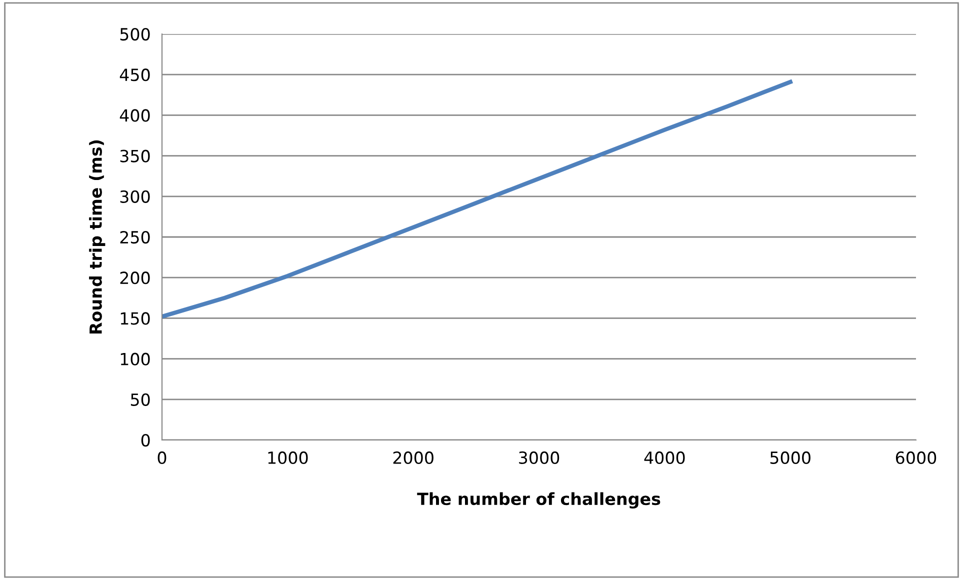  What do you see at coordinates (135, 278) in the screenshot?
I see `y-tick-label: 200` at bounding box center [135, 278].